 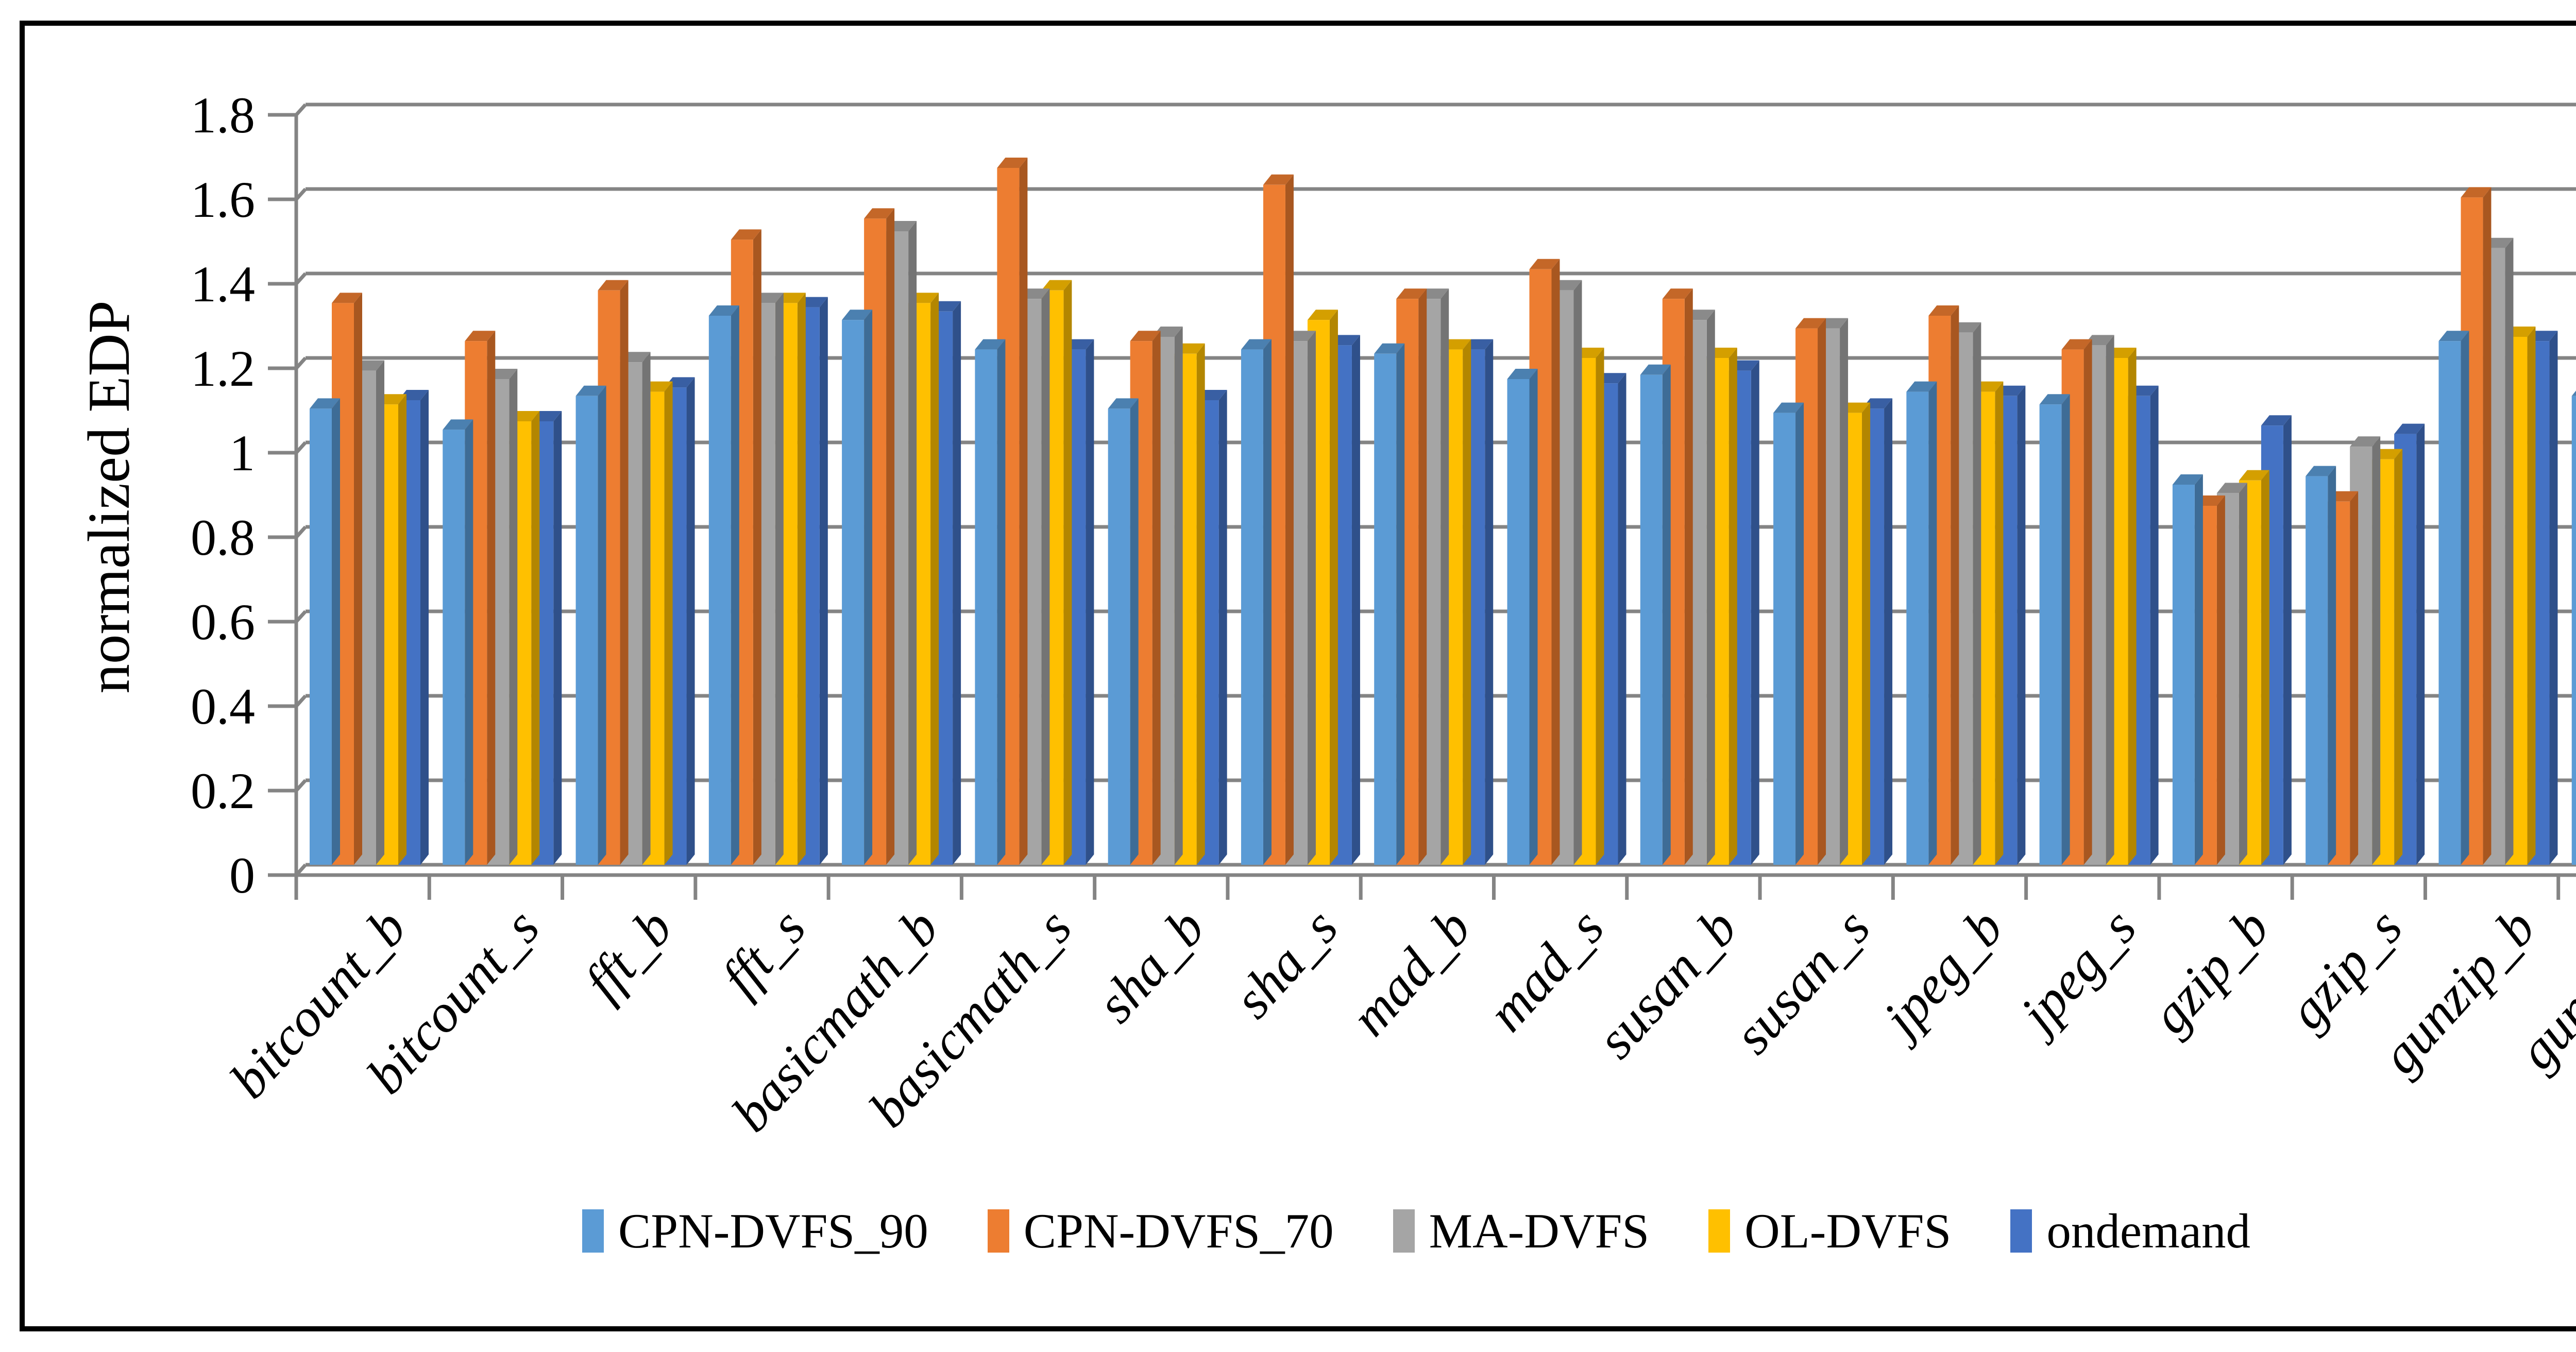 What do you see at coordinates (763, 952) in the screenshot?
I see `x-category-label: fft_s` at bounding box center [763, 952].